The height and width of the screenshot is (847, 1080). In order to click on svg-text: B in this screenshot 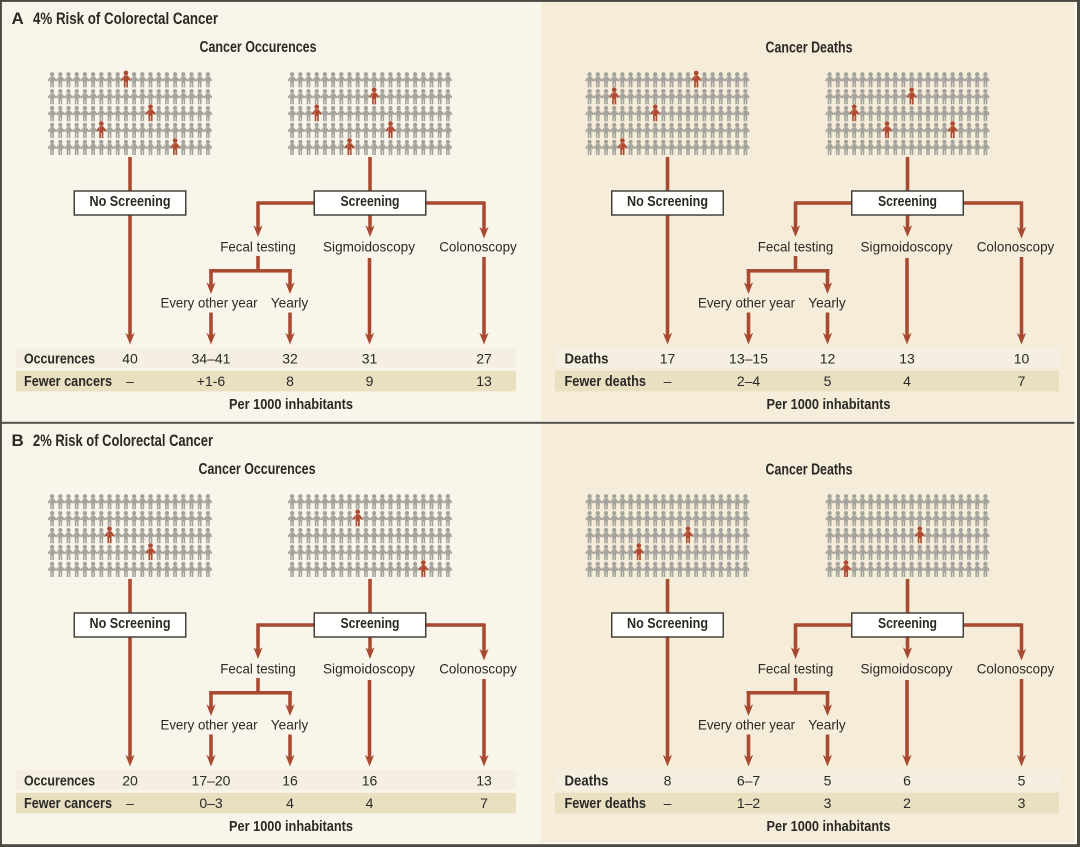, I will do `click(18, 440)`.